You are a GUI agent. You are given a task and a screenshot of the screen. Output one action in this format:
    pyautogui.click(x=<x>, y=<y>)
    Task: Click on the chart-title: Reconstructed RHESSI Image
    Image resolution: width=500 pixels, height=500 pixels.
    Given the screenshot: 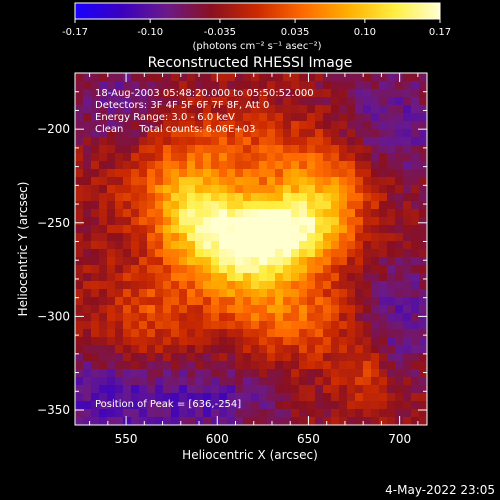 What is the action you would take?
    pyautogui.click(x=250, y=63)
    